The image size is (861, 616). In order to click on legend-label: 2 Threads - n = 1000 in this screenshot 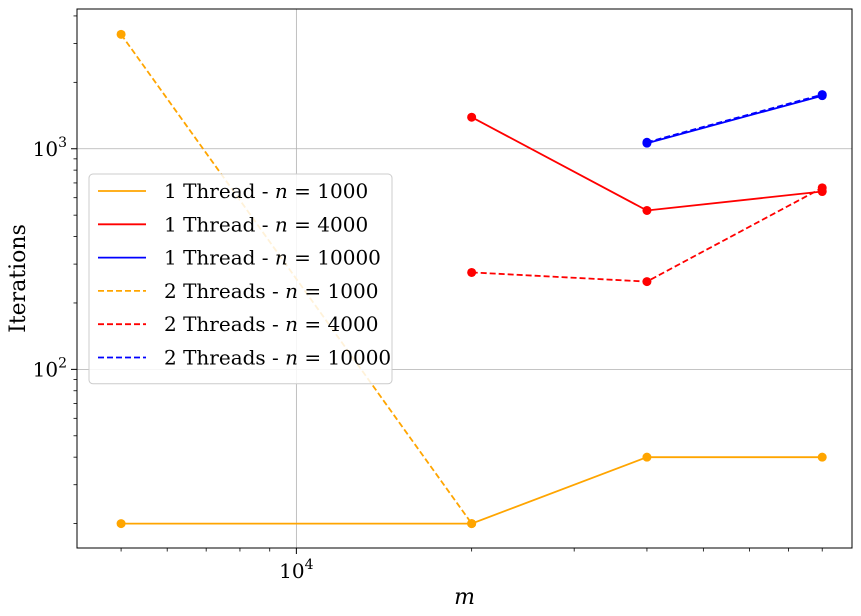, I will do `click(271, 291)`.